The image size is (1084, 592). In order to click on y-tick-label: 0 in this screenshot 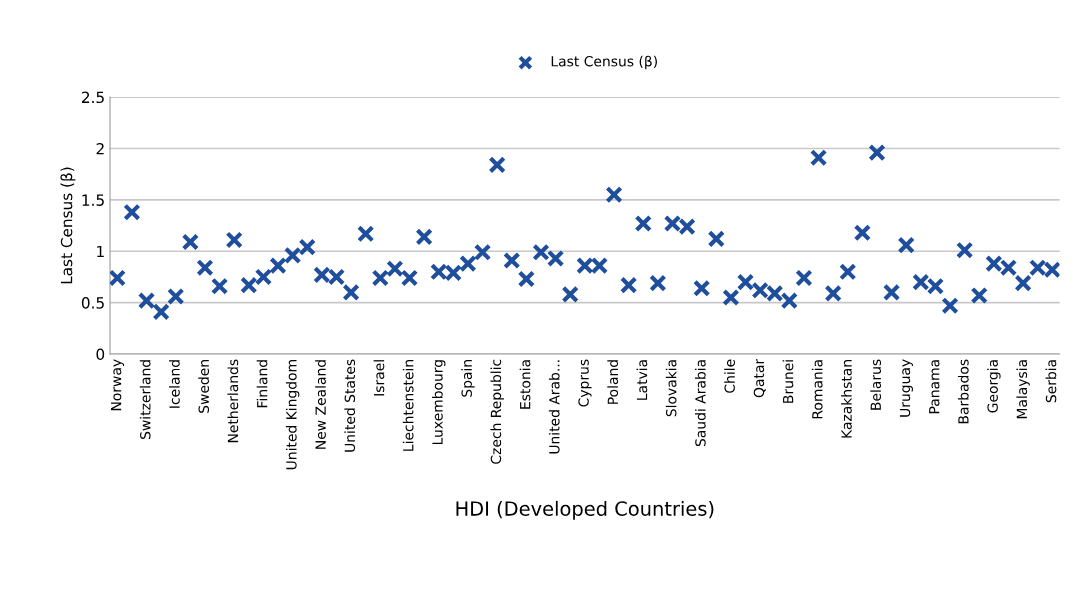, I will do `click(100, 354)`.